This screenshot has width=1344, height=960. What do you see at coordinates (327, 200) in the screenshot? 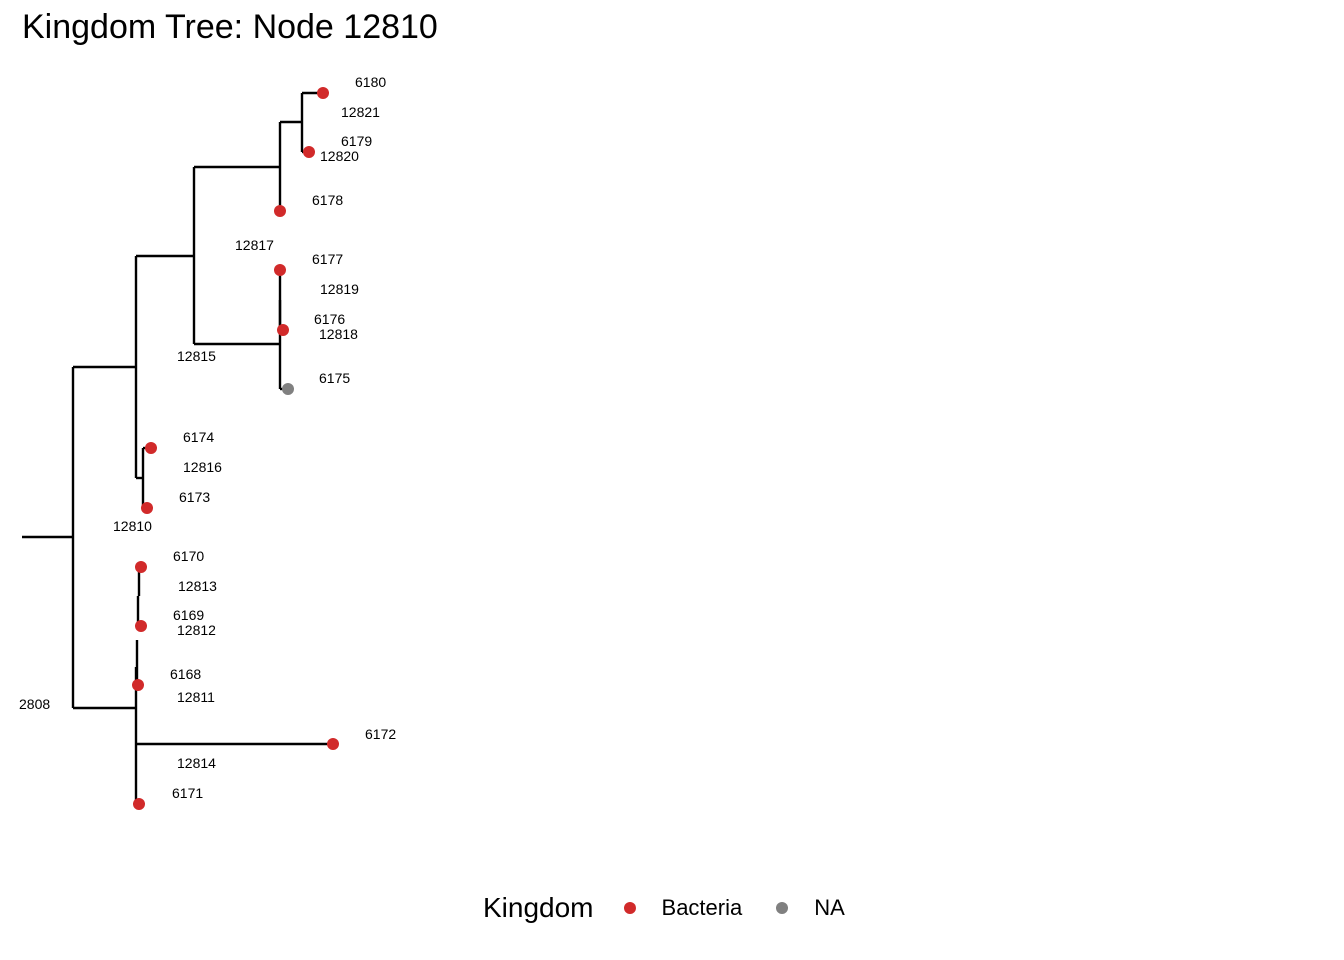
I see `tip-label: 6178` at bounding box center [327, 200].